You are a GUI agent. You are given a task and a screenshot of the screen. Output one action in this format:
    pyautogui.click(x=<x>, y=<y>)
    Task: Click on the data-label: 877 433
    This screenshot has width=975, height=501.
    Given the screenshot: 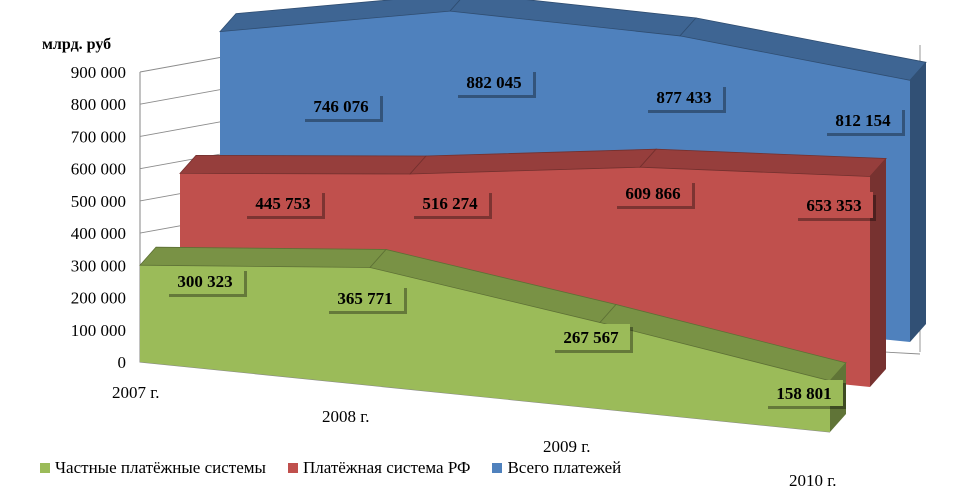 What is the action you would take?
    pyautogui.click(x=685, y=98)
    